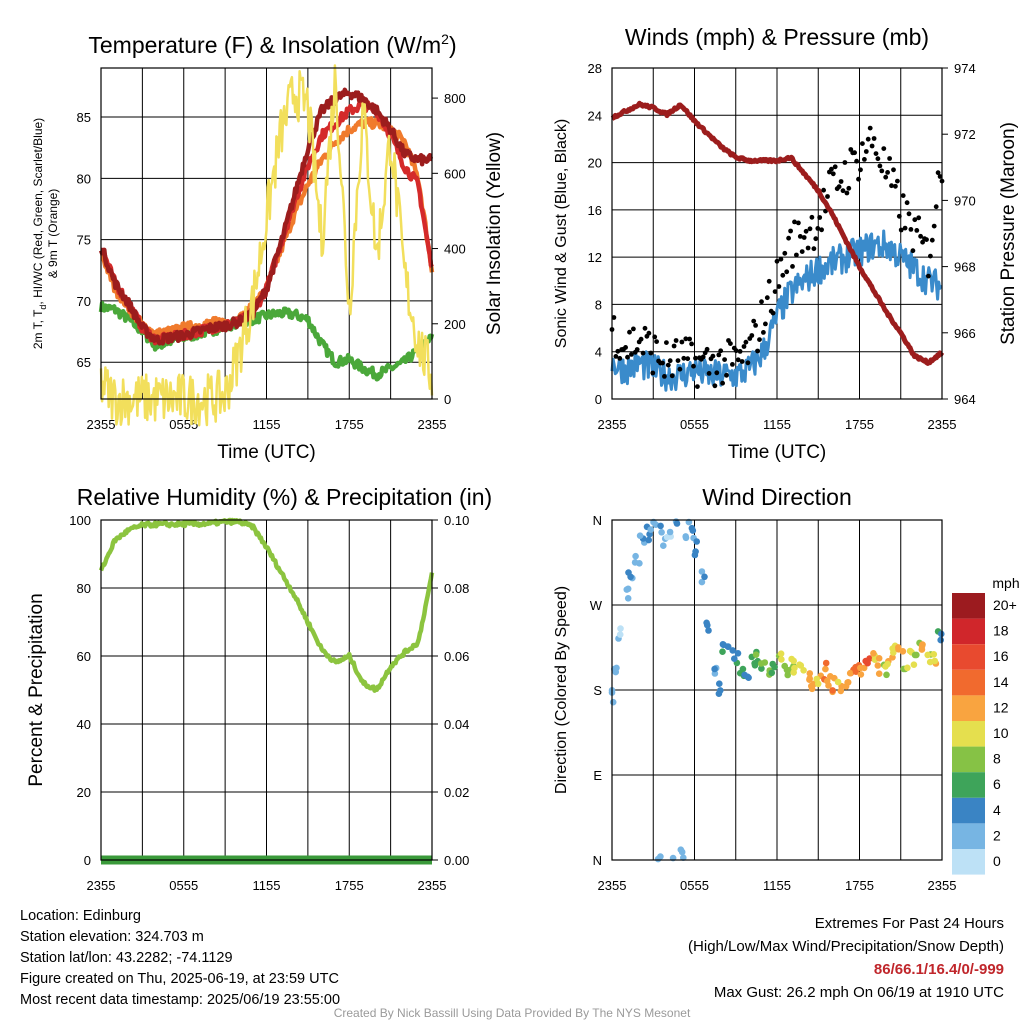  What do you see at coordinates (561, 233) in the screenshot?
I see `y-axis-label: Sonic Wind & Gust (Blue, Black)` at bounding box center [561, 233].